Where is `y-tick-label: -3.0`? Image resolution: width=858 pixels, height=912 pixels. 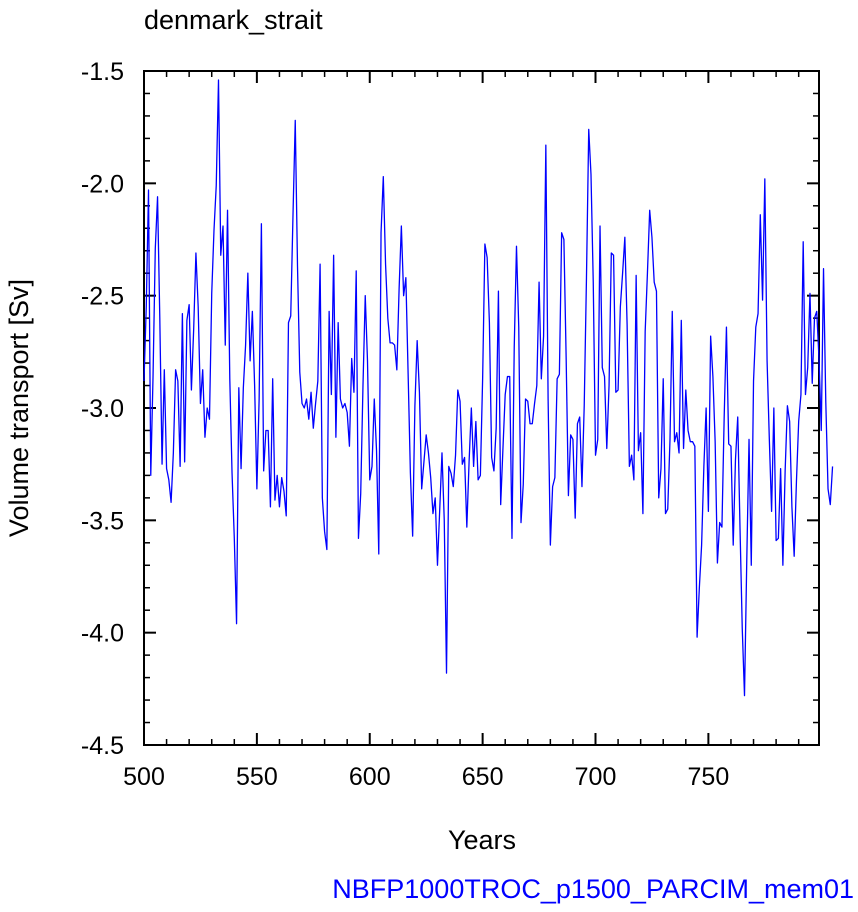
y-tick-label: -3.0 is located at coordinates (102, 409).